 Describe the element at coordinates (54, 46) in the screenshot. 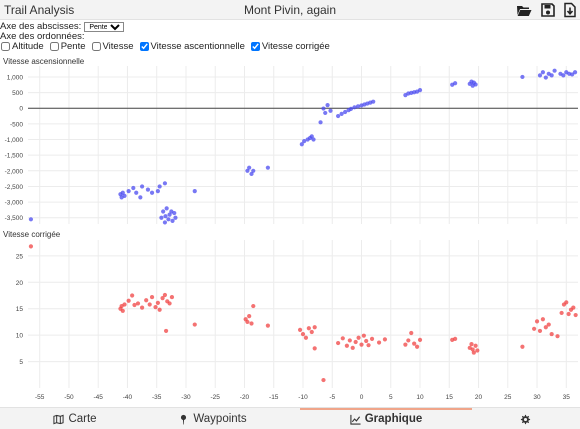

I see `pente-checkbox` at that location.